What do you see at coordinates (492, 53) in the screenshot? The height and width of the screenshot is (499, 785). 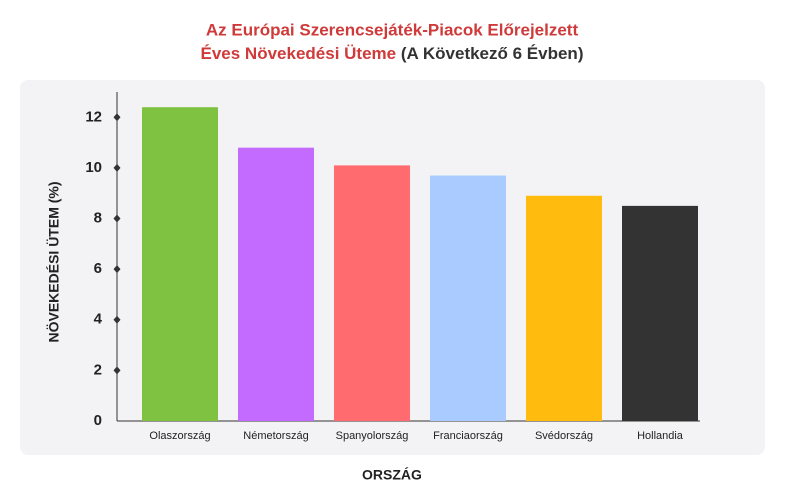 I see `chart-subtitle: (A Következő 6 Évben)` at bounding box center [492, 53].